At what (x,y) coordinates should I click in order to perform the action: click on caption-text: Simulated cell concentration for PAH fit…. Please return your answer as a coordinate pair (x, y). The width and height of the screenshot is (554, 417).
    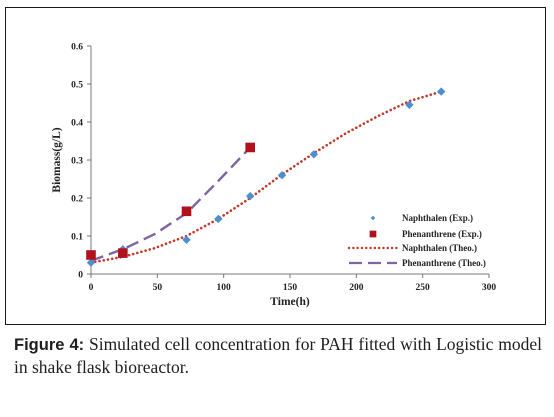
    Looking at the image, I should click on (278, 355).